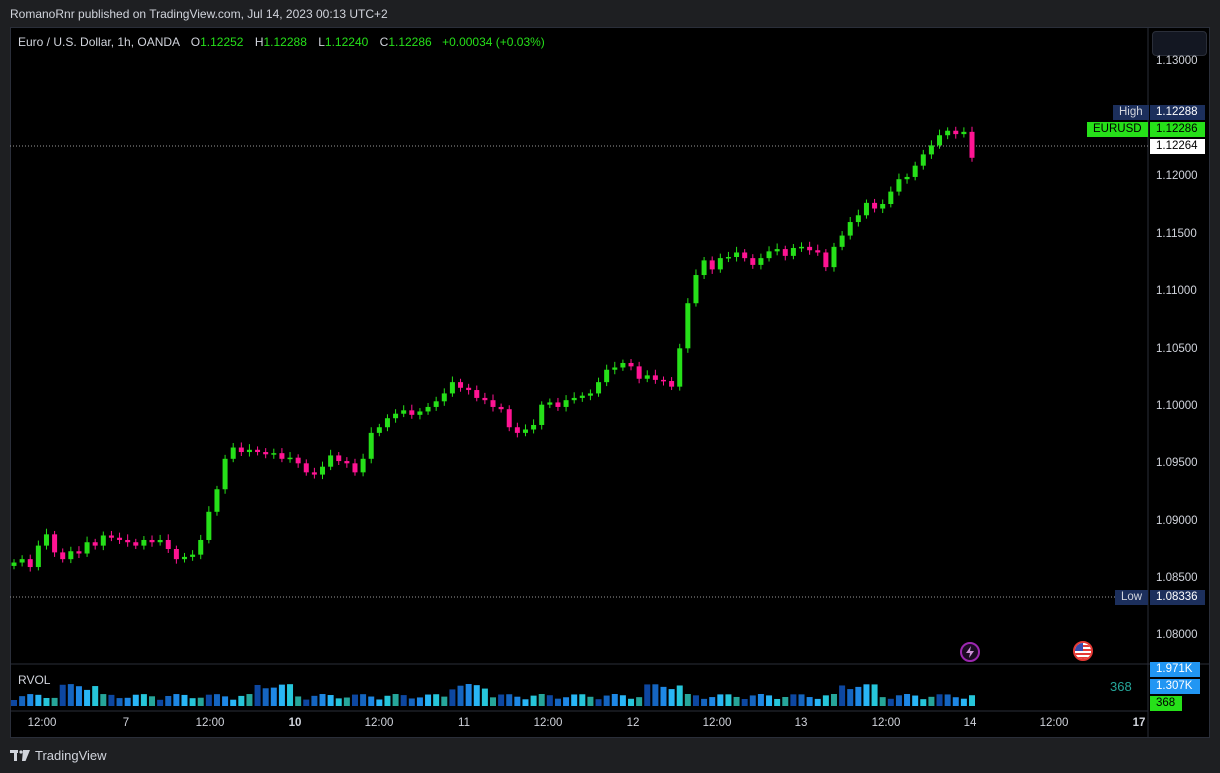 Image resolution: width=1220 pixels, height=773 pixels. Describe the element at coordinates (1175, 686) in the screenshot. I see `rvol-axis-mid: 1.307K` at that location.